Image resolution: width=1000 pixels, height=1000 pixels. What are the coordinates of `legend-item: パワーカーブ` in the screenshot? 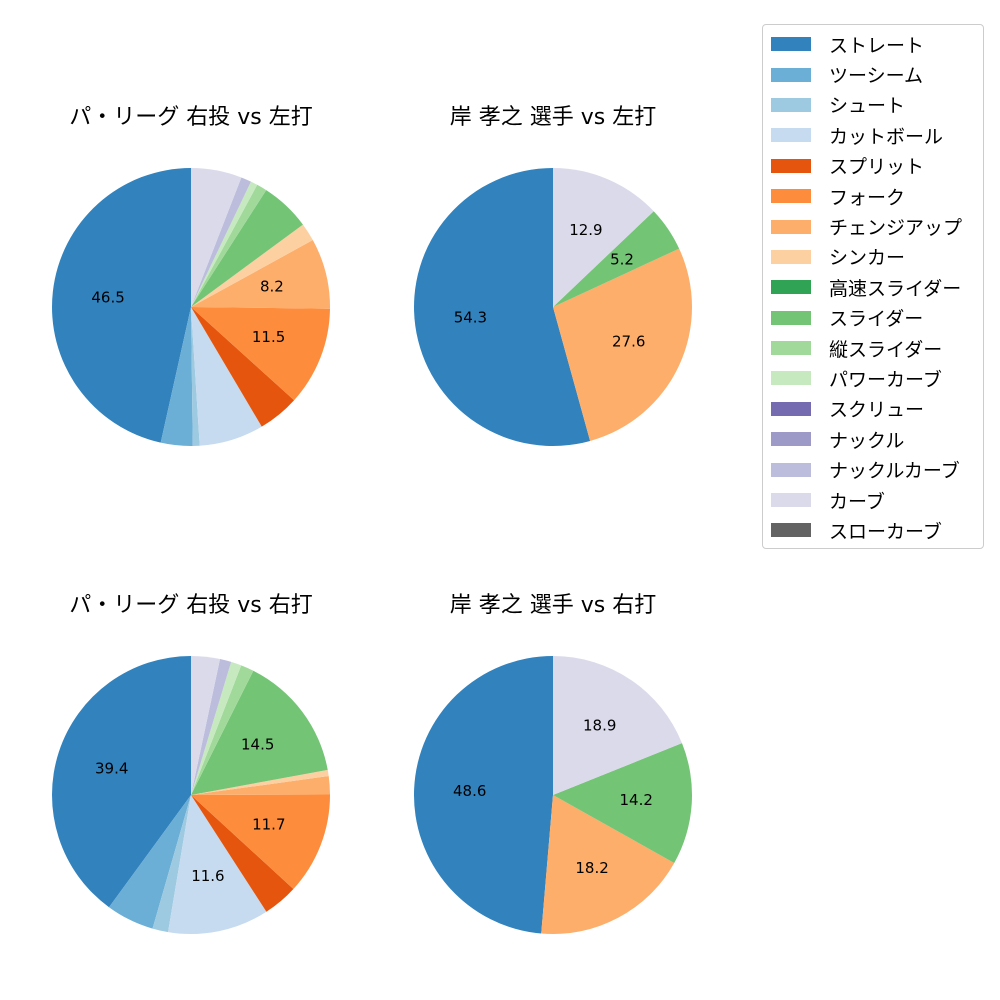 It's located at (873, 378).